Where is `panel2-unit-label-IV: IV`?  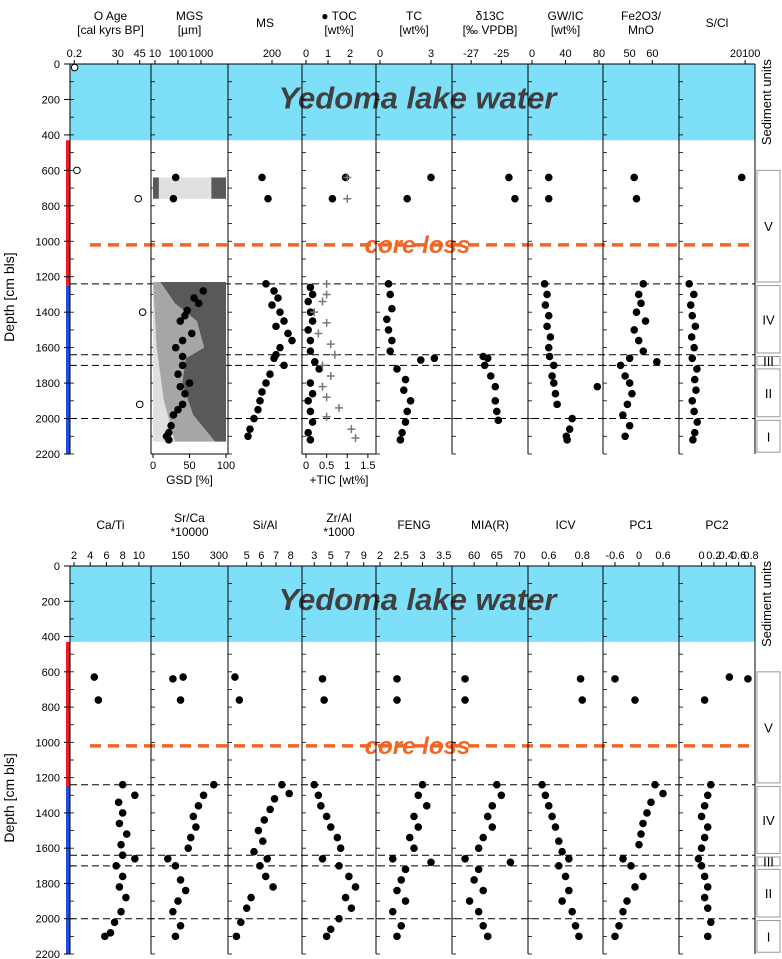
panel2-unit-label-IV: IV is located at coordinates (768, 820).